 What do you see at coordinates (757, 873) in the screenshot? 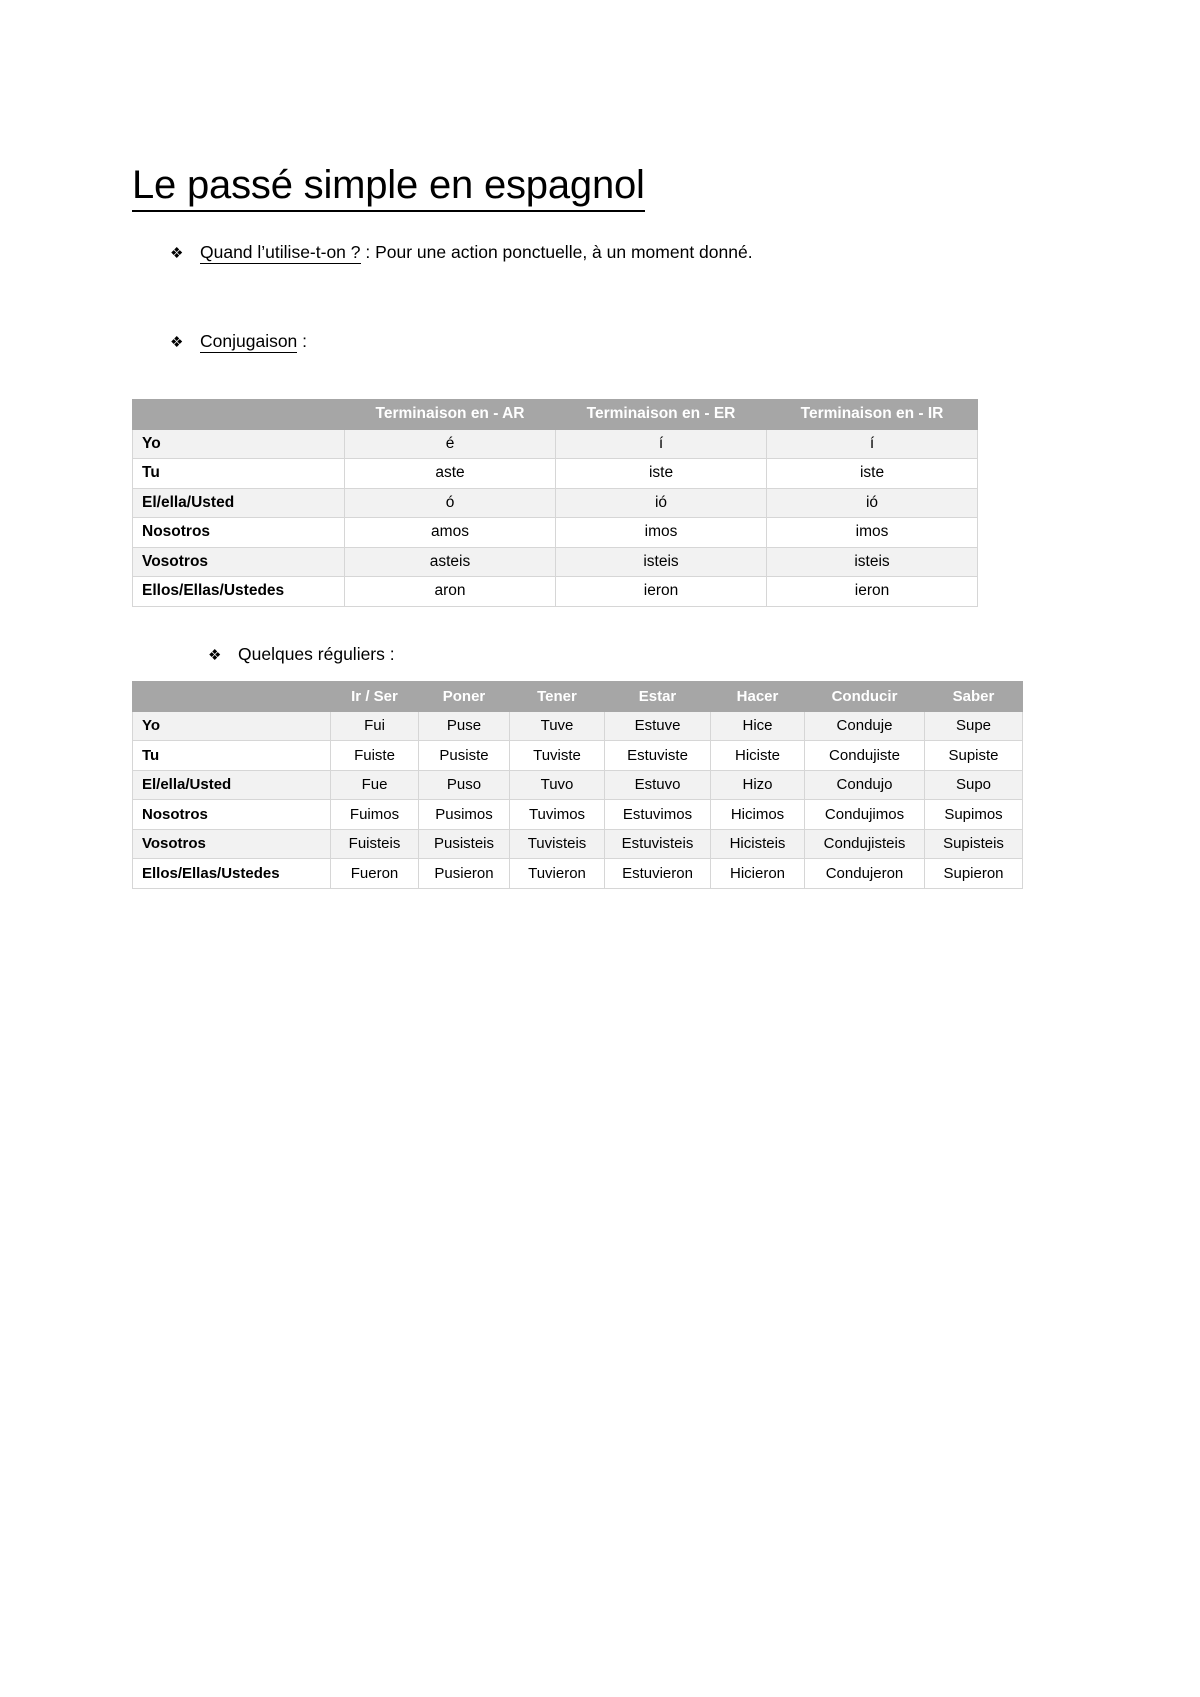
I see `cell: Hicieron` at bounding box center [757, 873].